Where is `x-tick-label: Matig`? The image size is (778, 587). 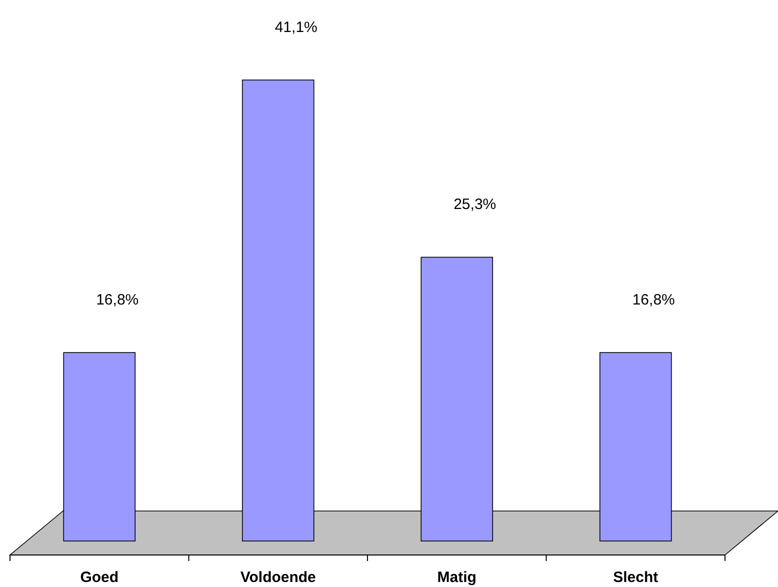
x-tick-label: Matig is located at coordinates (456, 577).